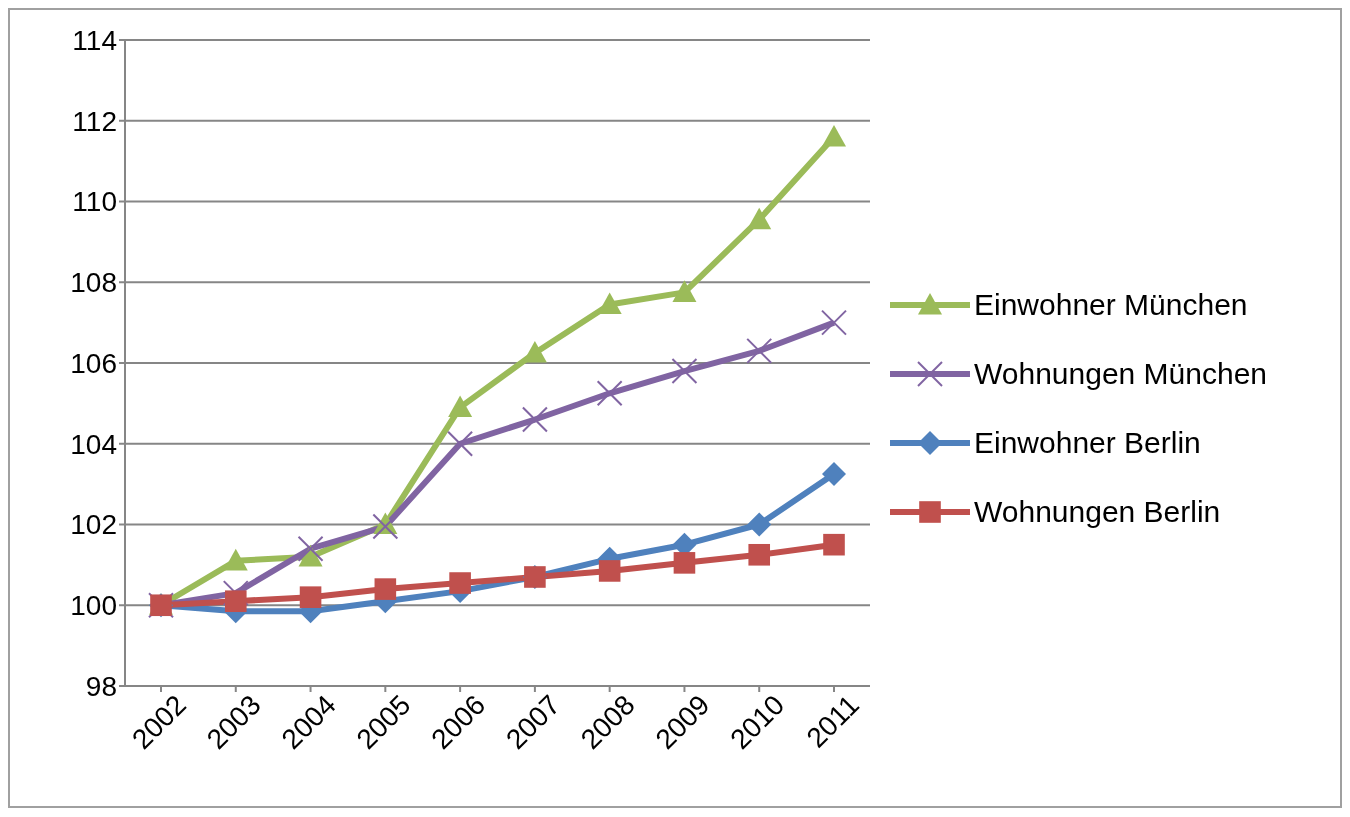 The height and width of the screenshot is (817, 1350). I want to click on legend-label: Einwohner Berlin, so click(1087, 442).